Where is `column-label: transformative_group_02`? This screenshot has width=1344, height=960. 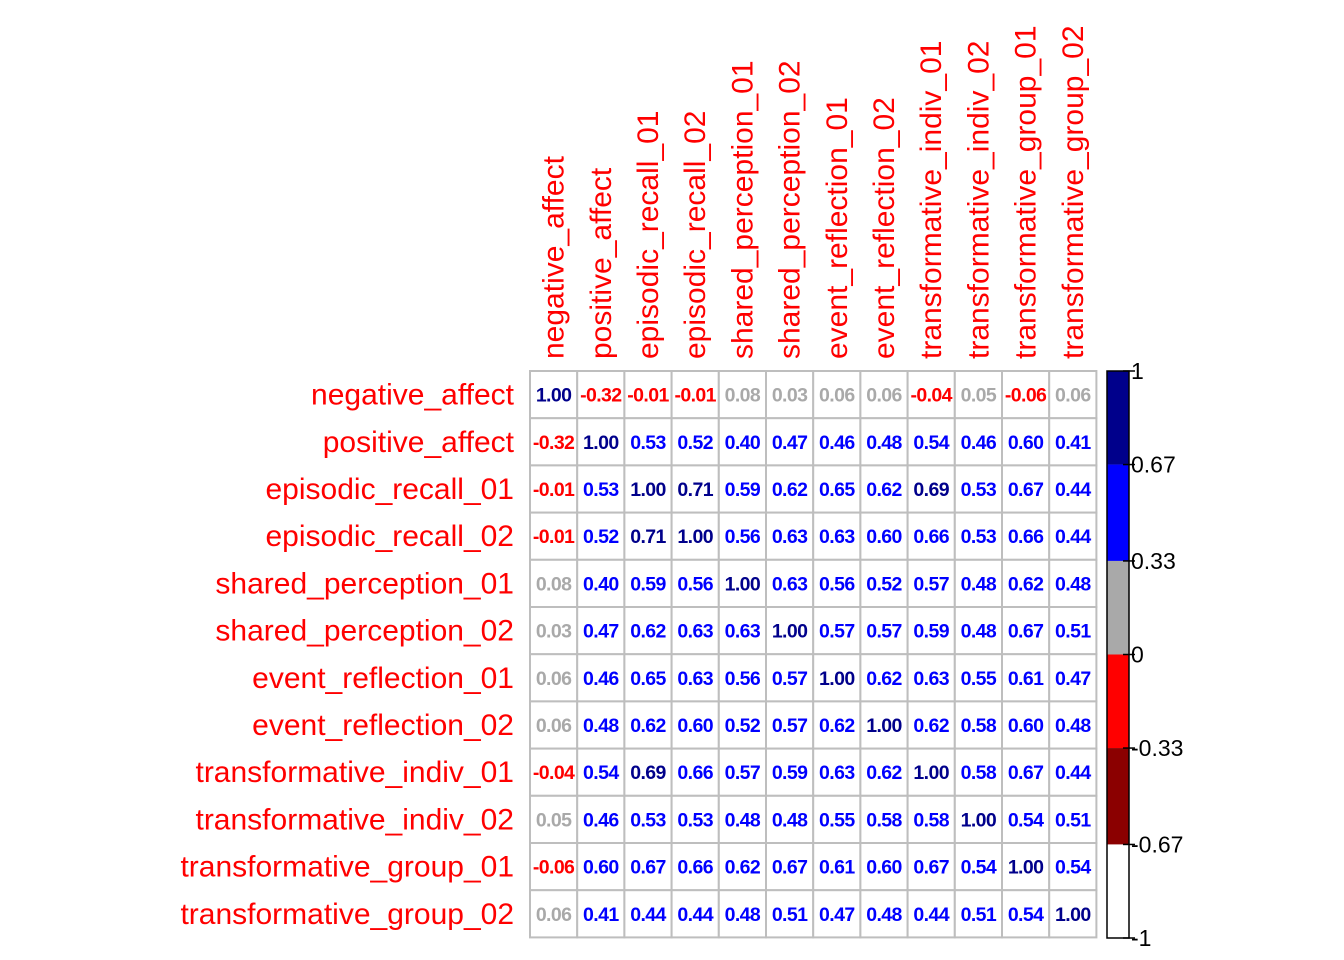 column-label: transformative_group_02 is located at coordinates (1073, 192).